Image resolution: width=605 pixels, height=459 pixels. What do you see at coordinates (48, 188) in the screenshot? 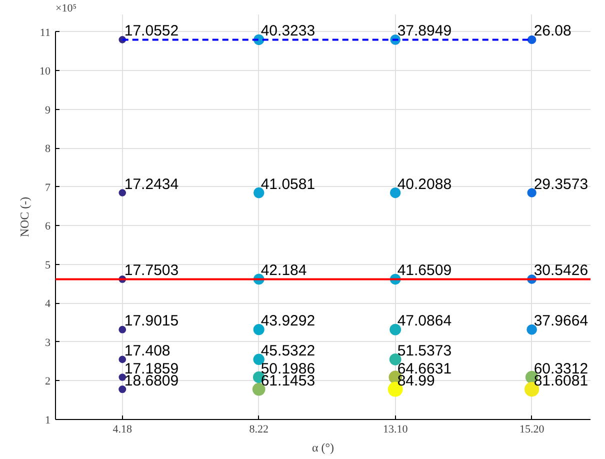
I see `y-tick-label: 7` at bounding box center [48, 188].